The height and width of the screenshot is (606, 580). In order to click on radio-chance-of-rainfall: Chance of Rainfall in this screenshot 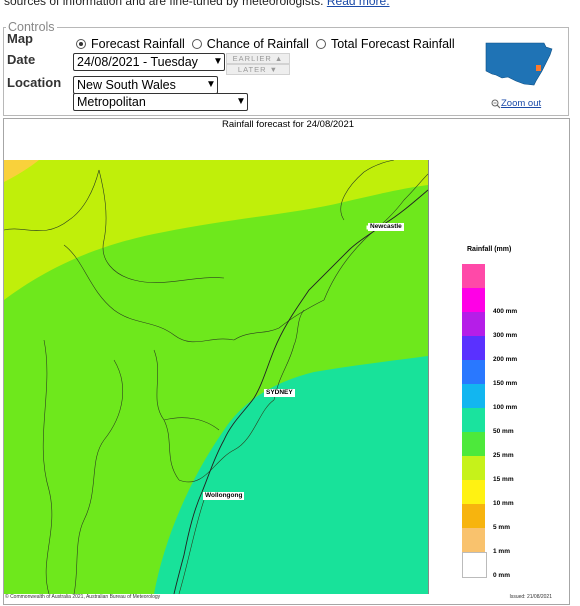, I will do `click(250, 44)`.